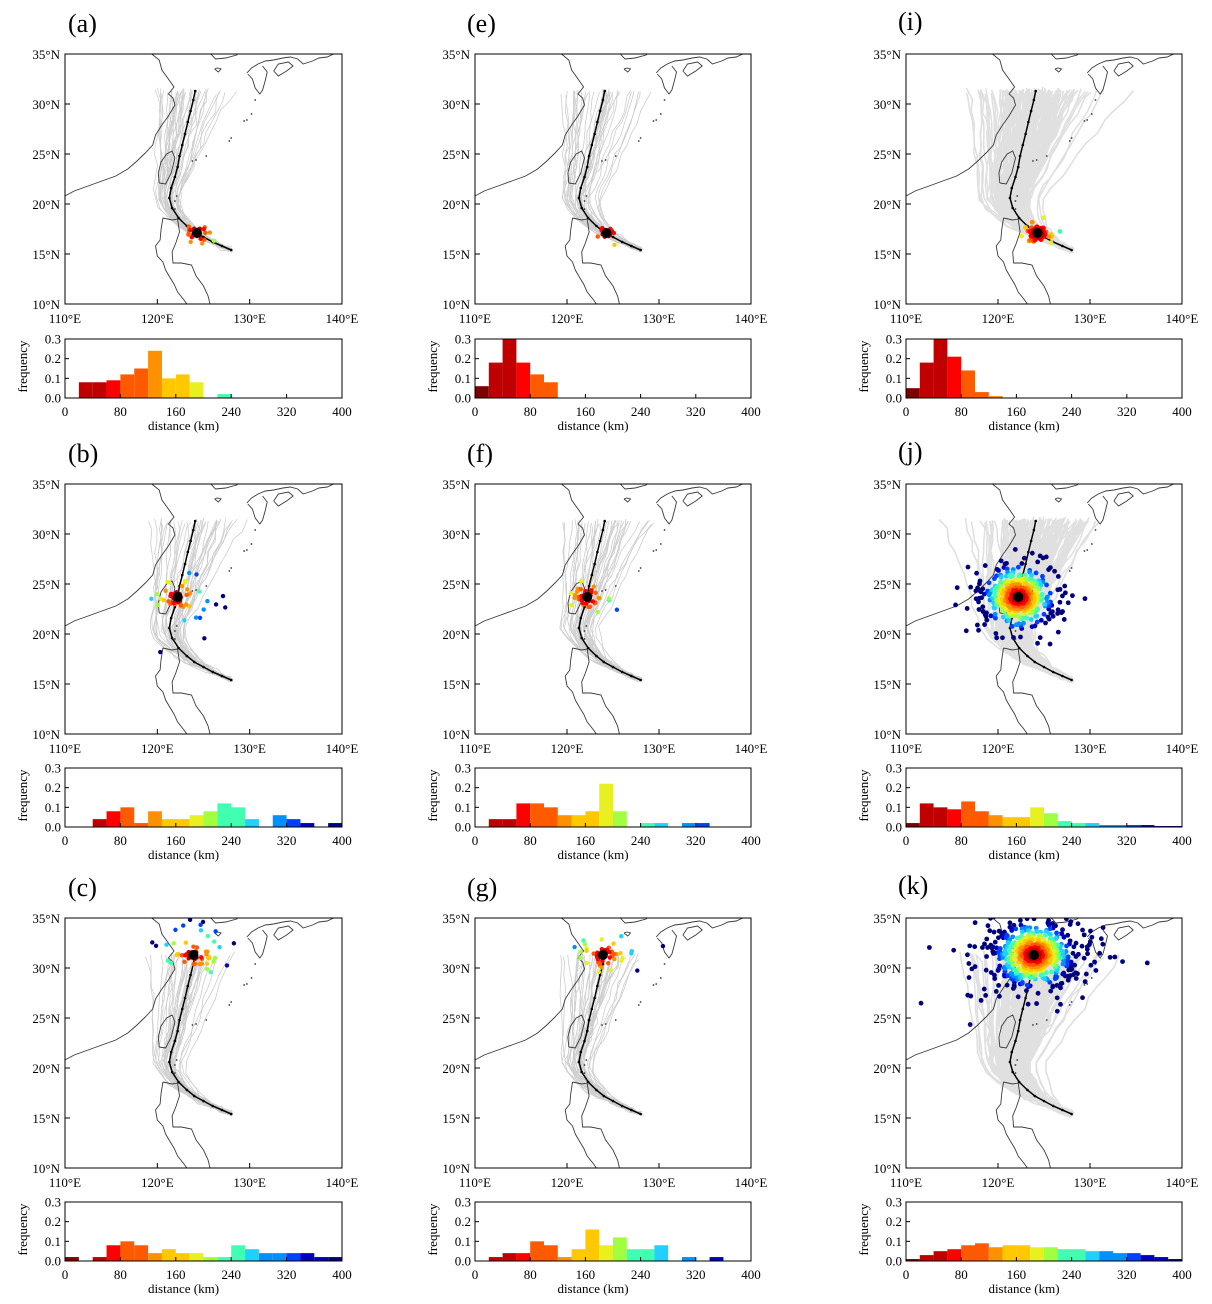 The height and width of the screenshot is (1304, 1212). I want to click on lat-tick-label: 25°N, so click(456, 154).